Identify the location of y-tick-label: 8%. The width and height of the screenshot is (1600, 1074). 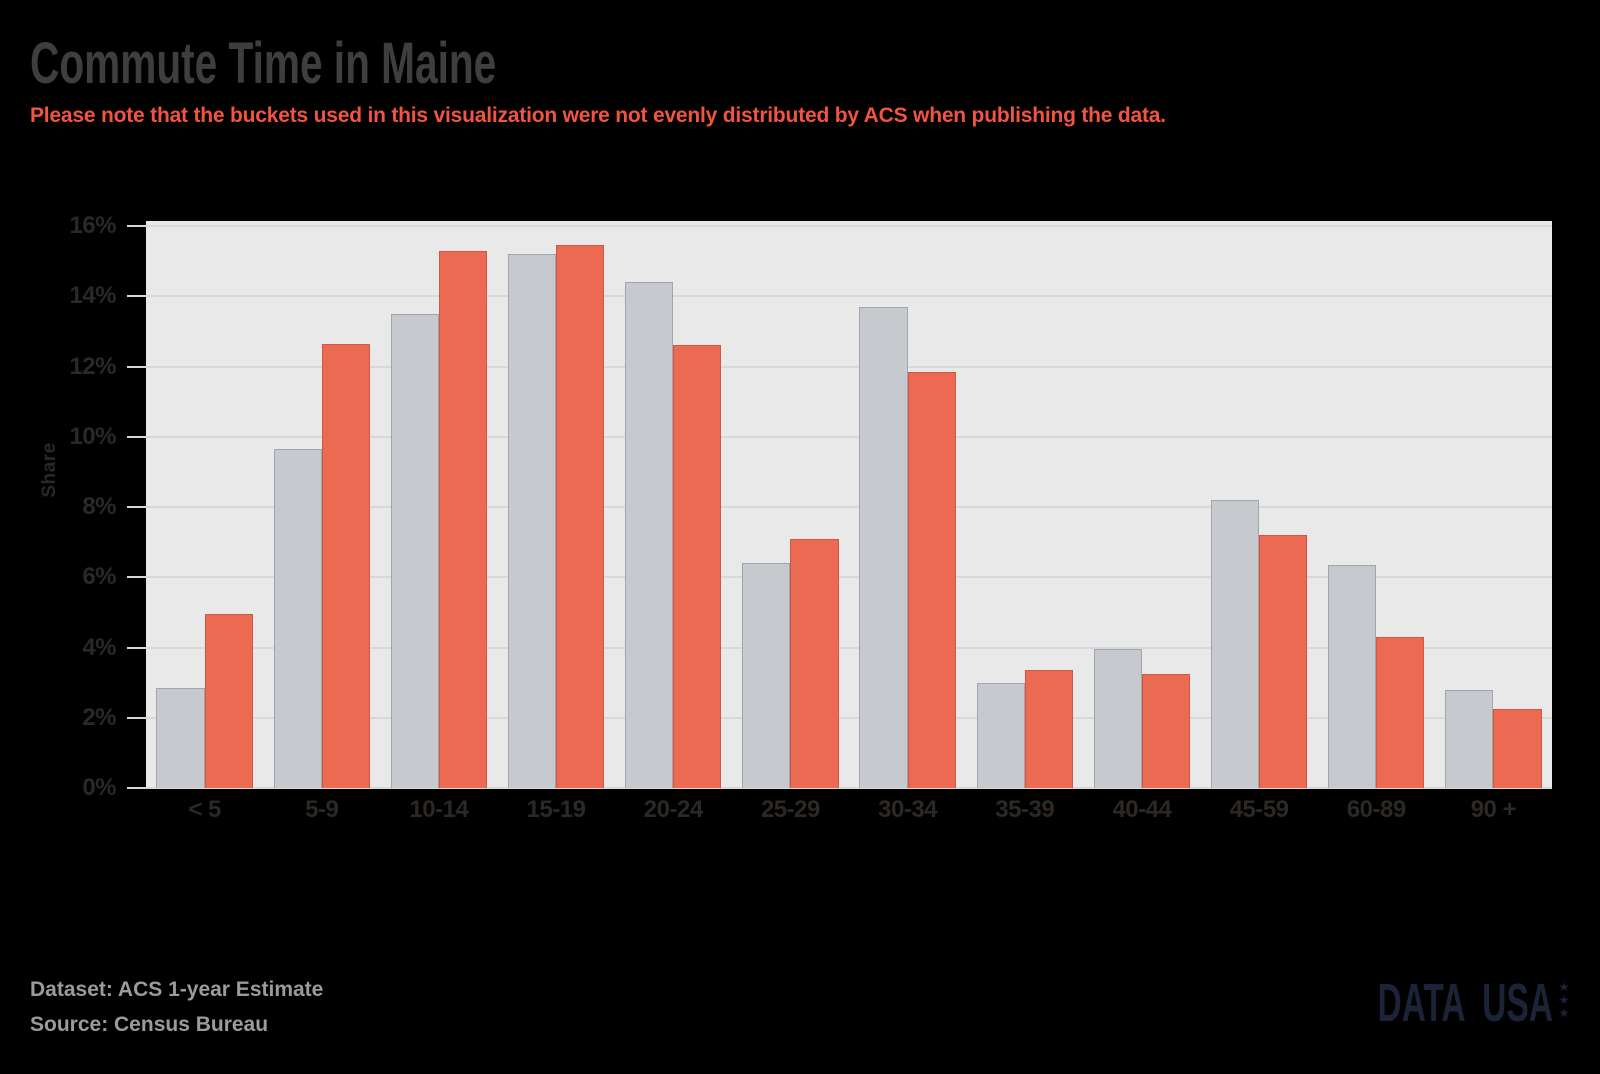
(99, 506).